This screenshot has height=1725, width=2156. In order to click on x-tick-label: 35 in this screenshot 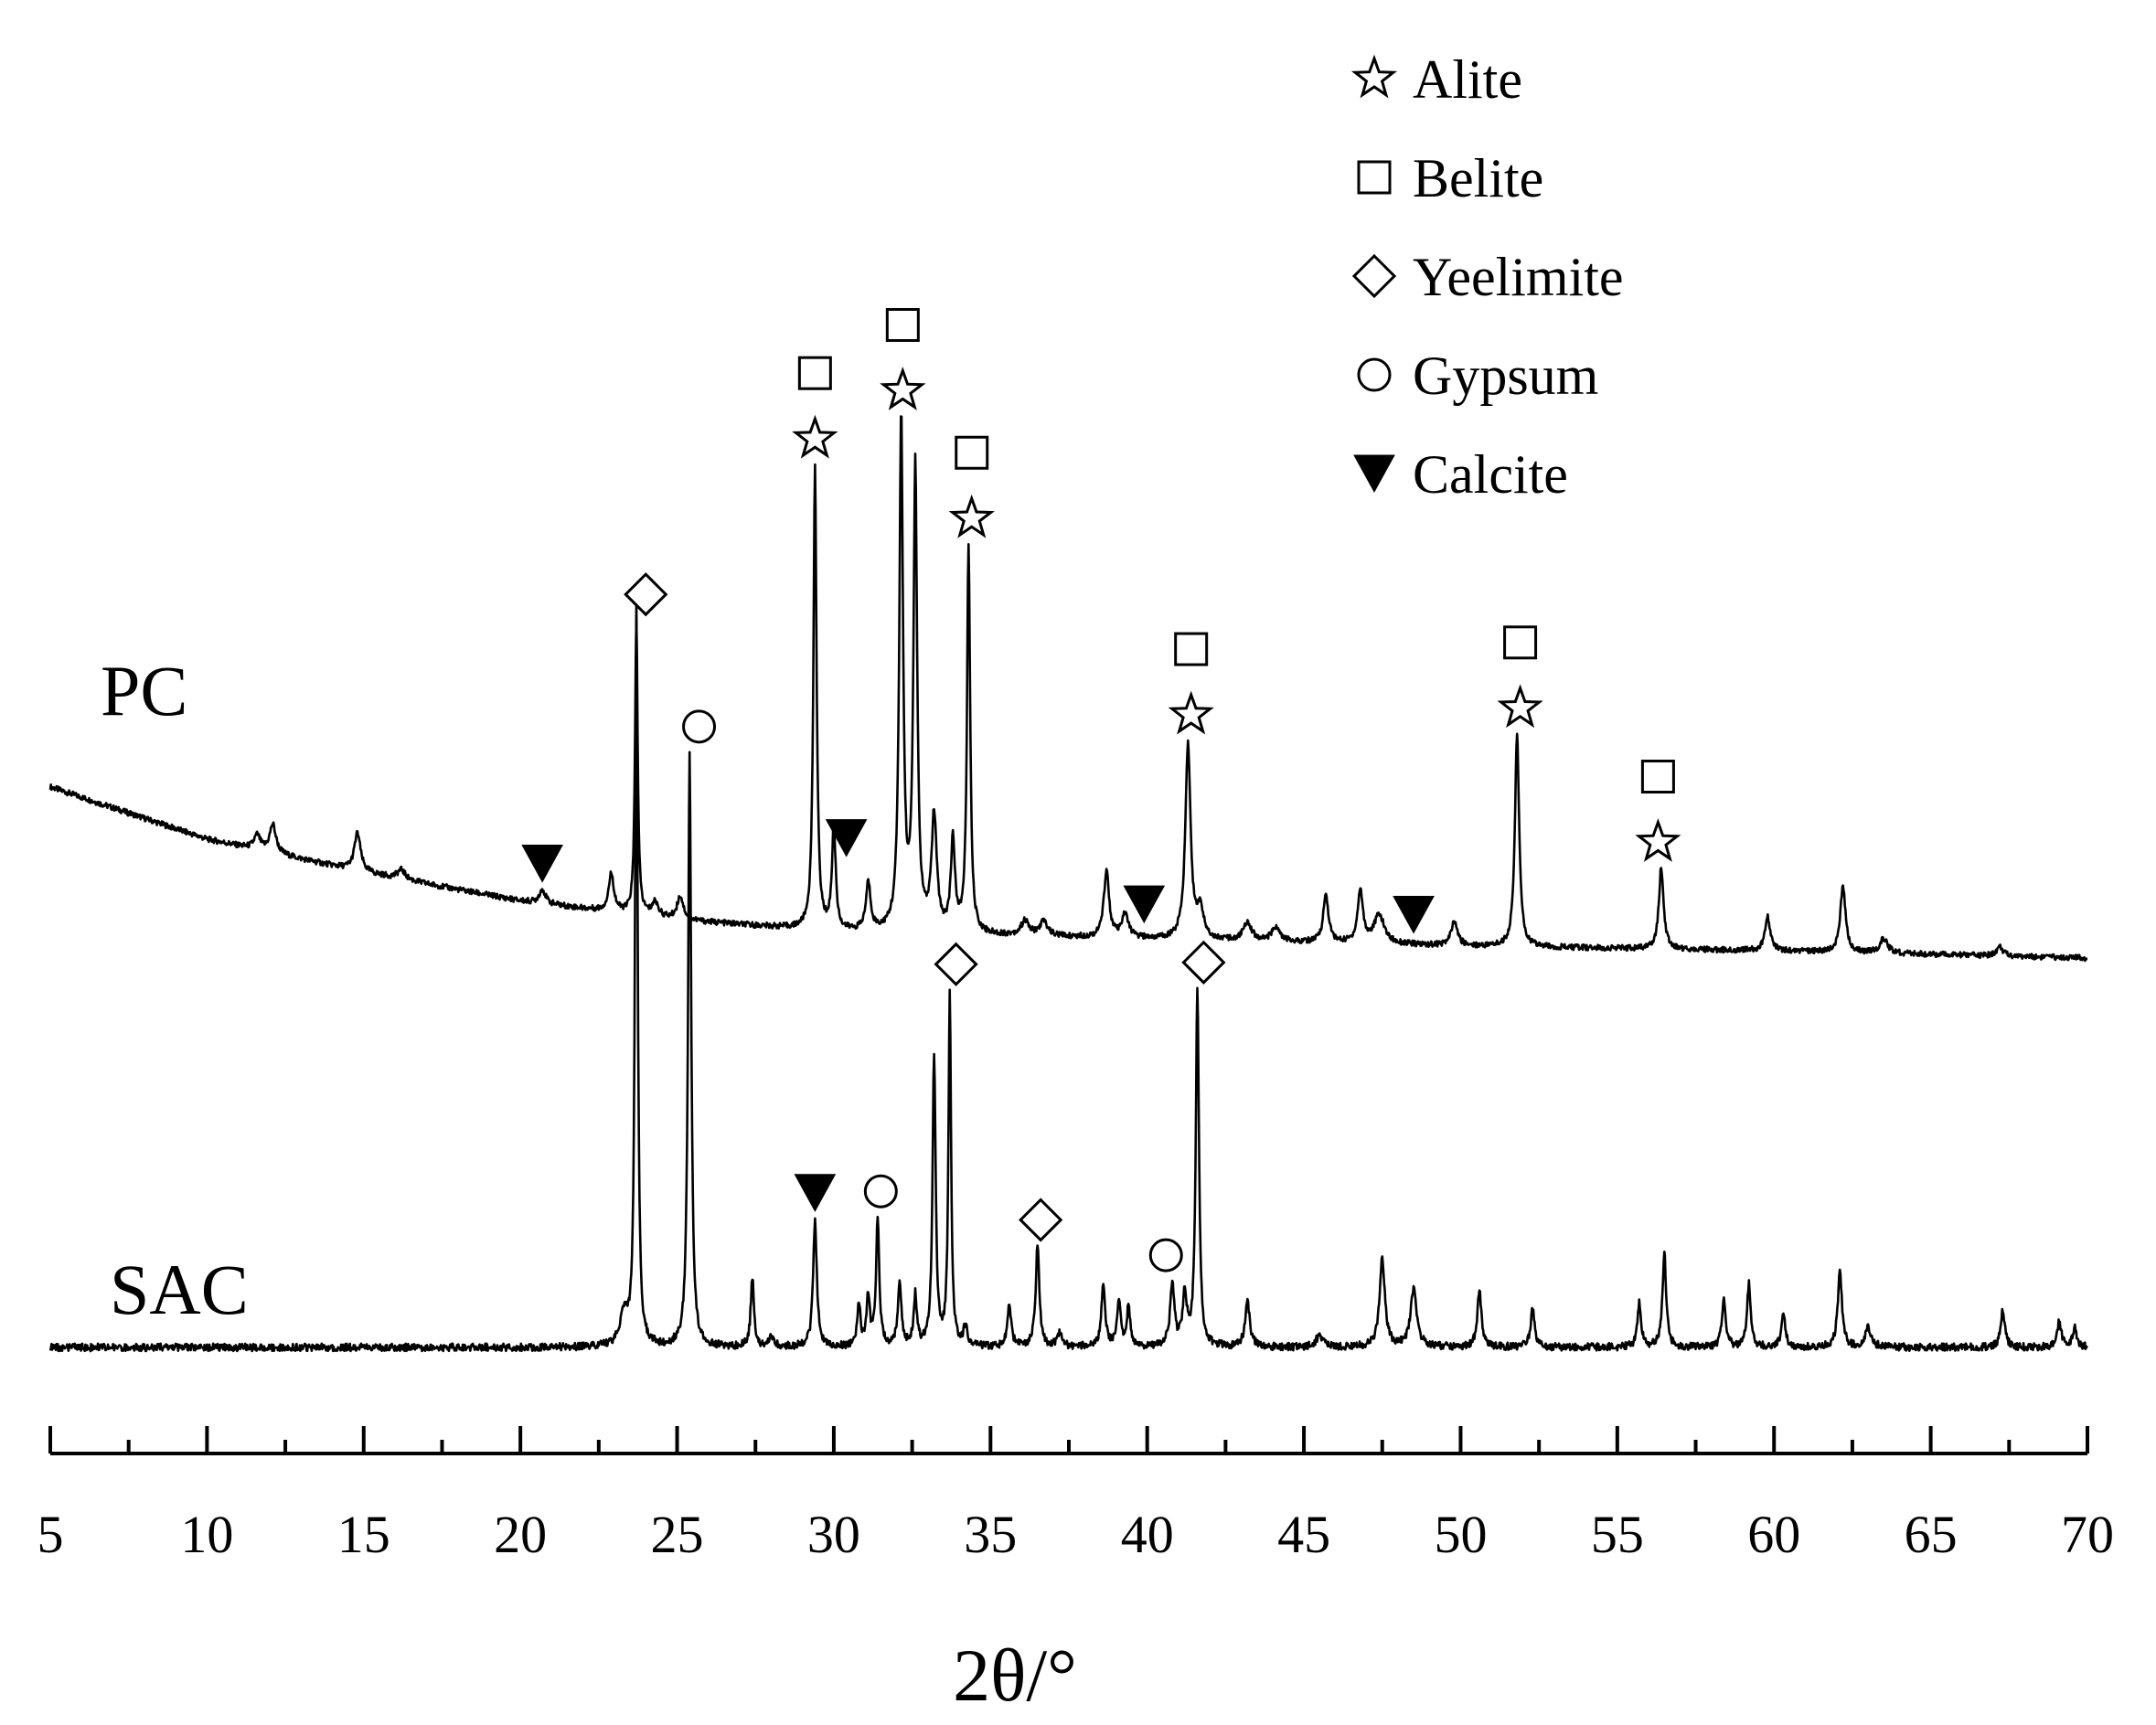, I will do `click(990, 1534)`.